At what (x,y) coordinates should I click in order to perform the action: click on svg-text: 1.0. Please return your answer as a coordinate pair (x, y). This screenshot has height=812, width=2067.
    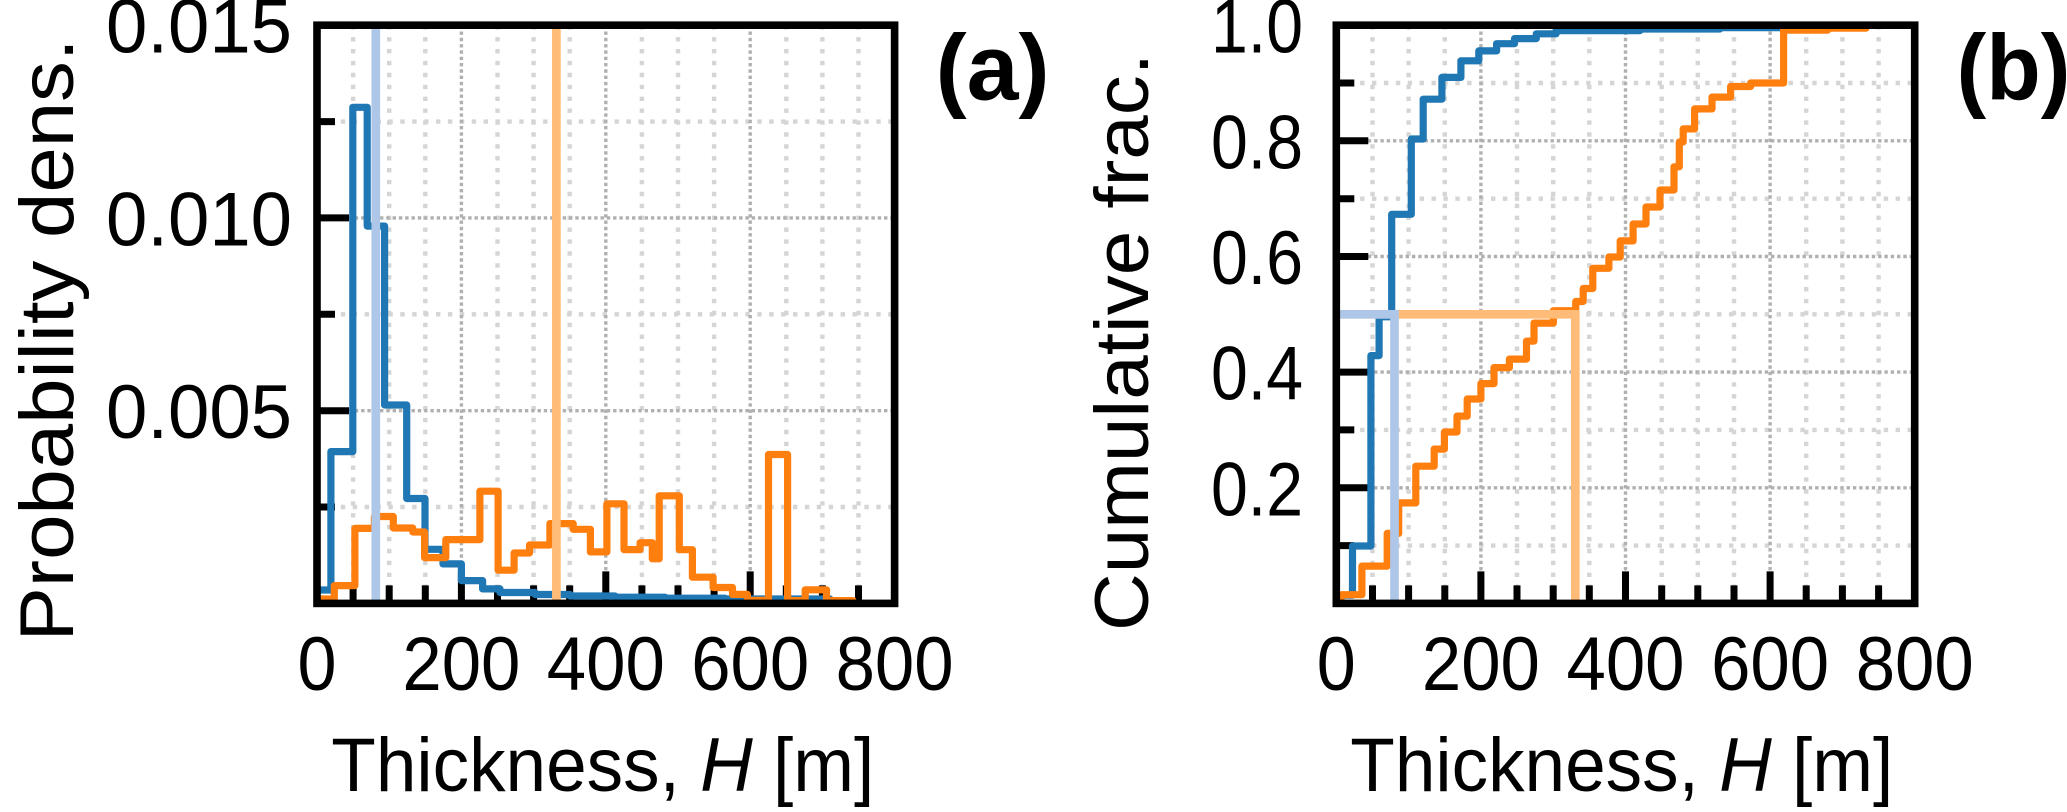
    Looking at the image, I should click on (1257, 35).